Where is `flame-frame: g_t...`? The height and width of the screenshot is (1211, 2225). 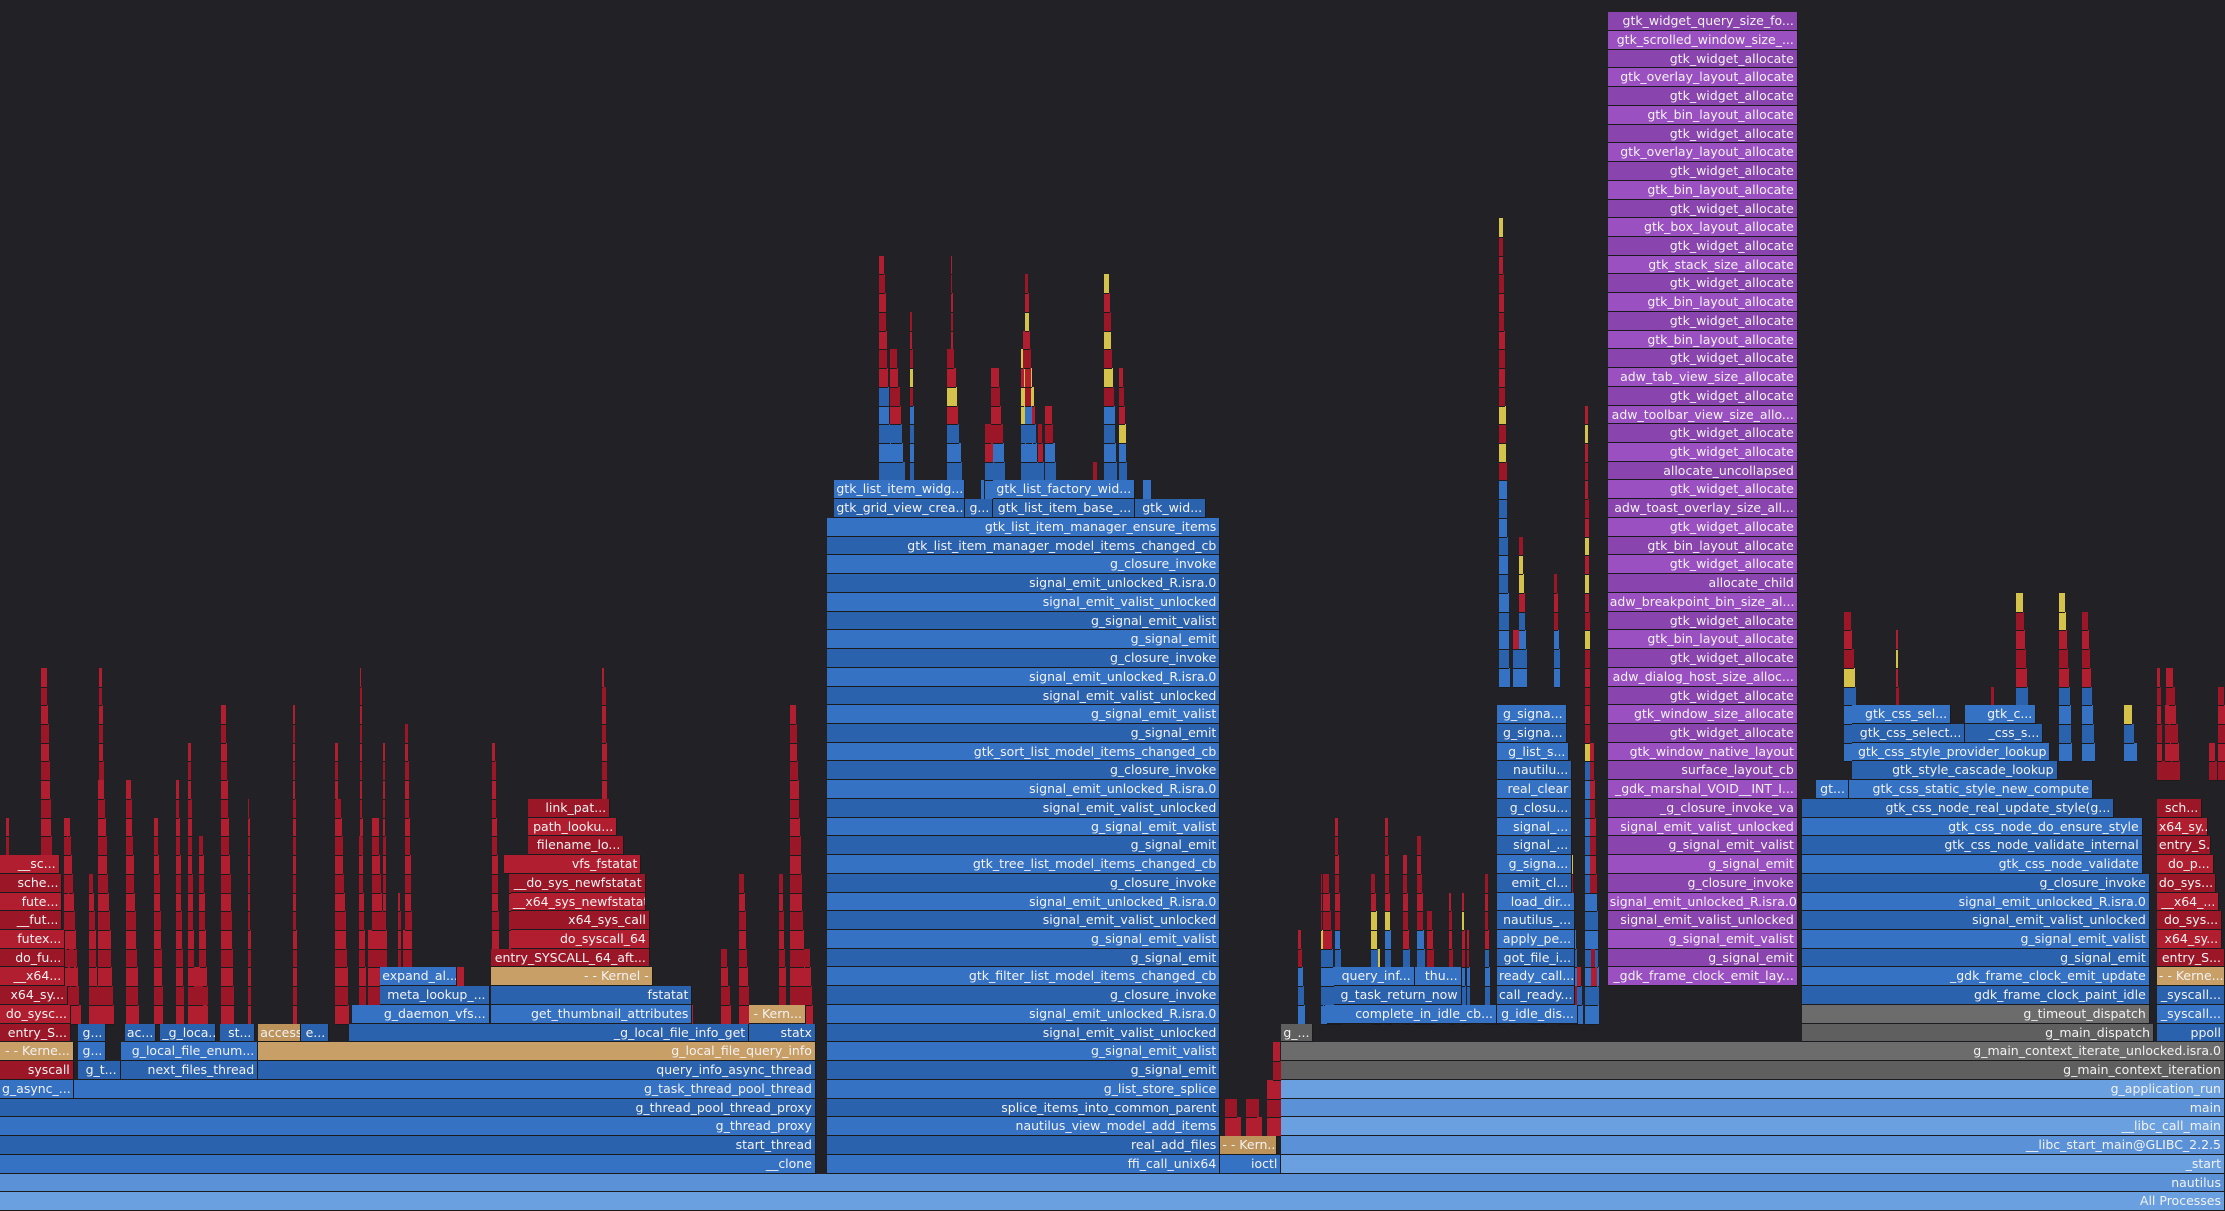
flame-frame: g_t... is located at coordinates (99, 1070).